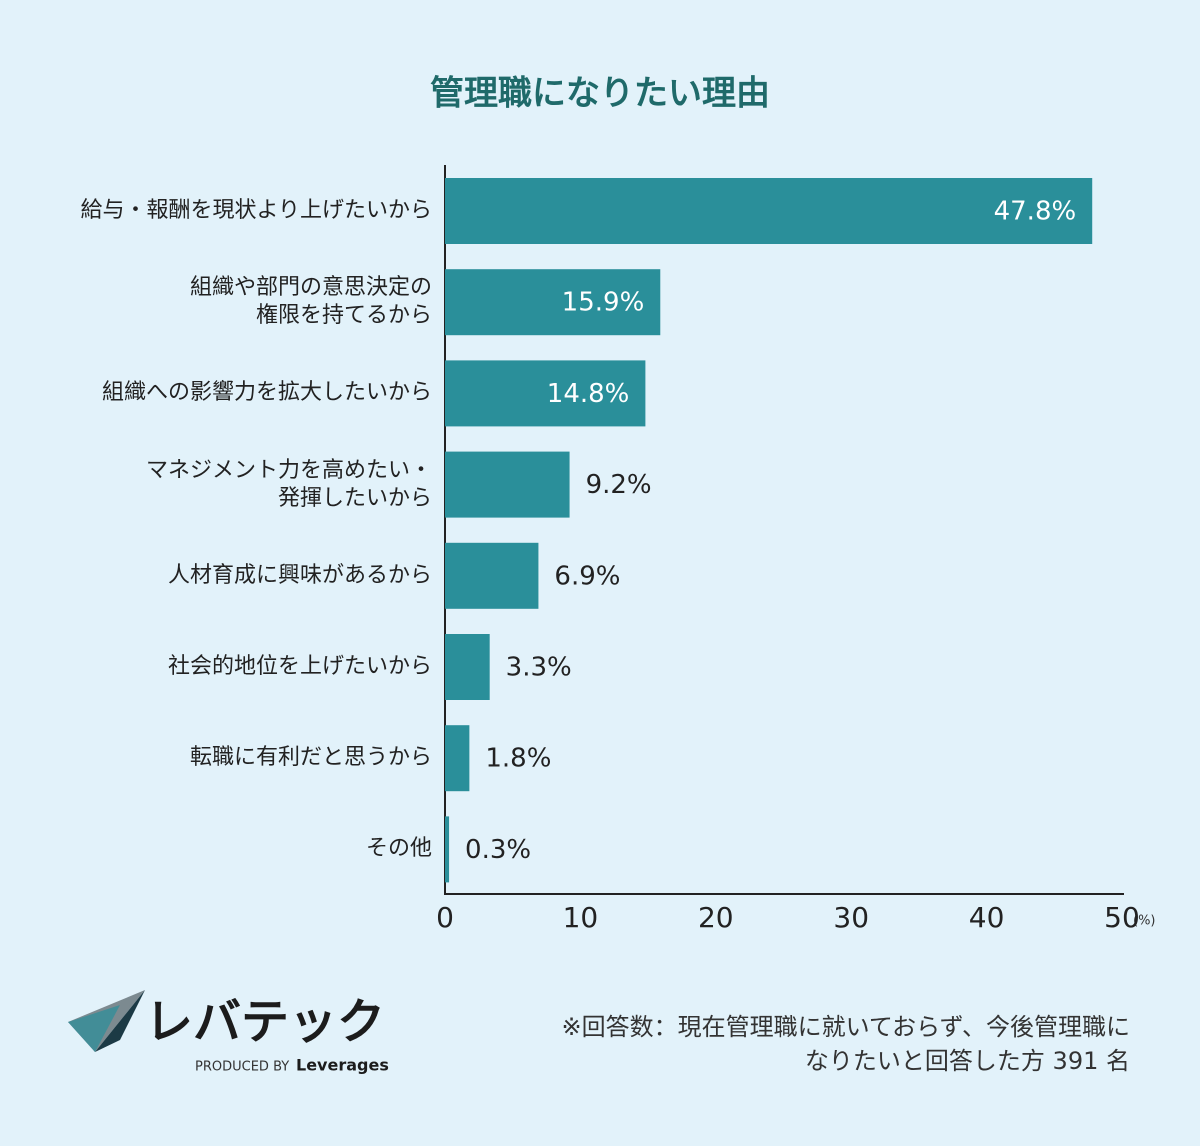  Describe the element at coordinates (851, 917) in the screenshot. I see `x-tick-label: 30` at that location.